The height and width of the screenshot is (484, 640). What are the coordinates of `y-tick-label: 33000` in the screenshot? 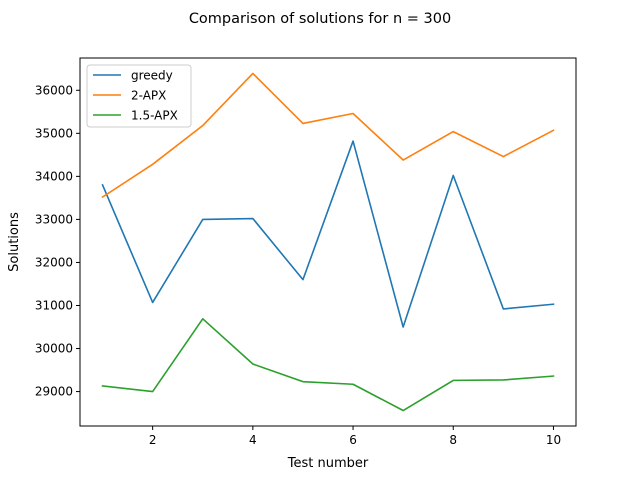 It's located at (54, 219).